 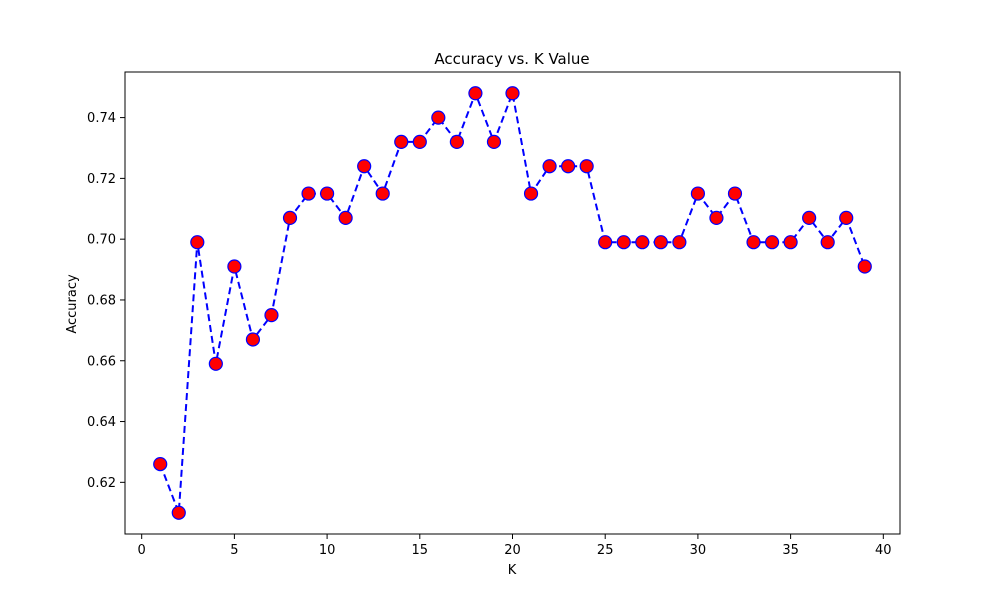 What do you see at coordinates (101, 118) in the screenshot?
I see `y-tick-label: 0.74` at bounding box center [101, 118].